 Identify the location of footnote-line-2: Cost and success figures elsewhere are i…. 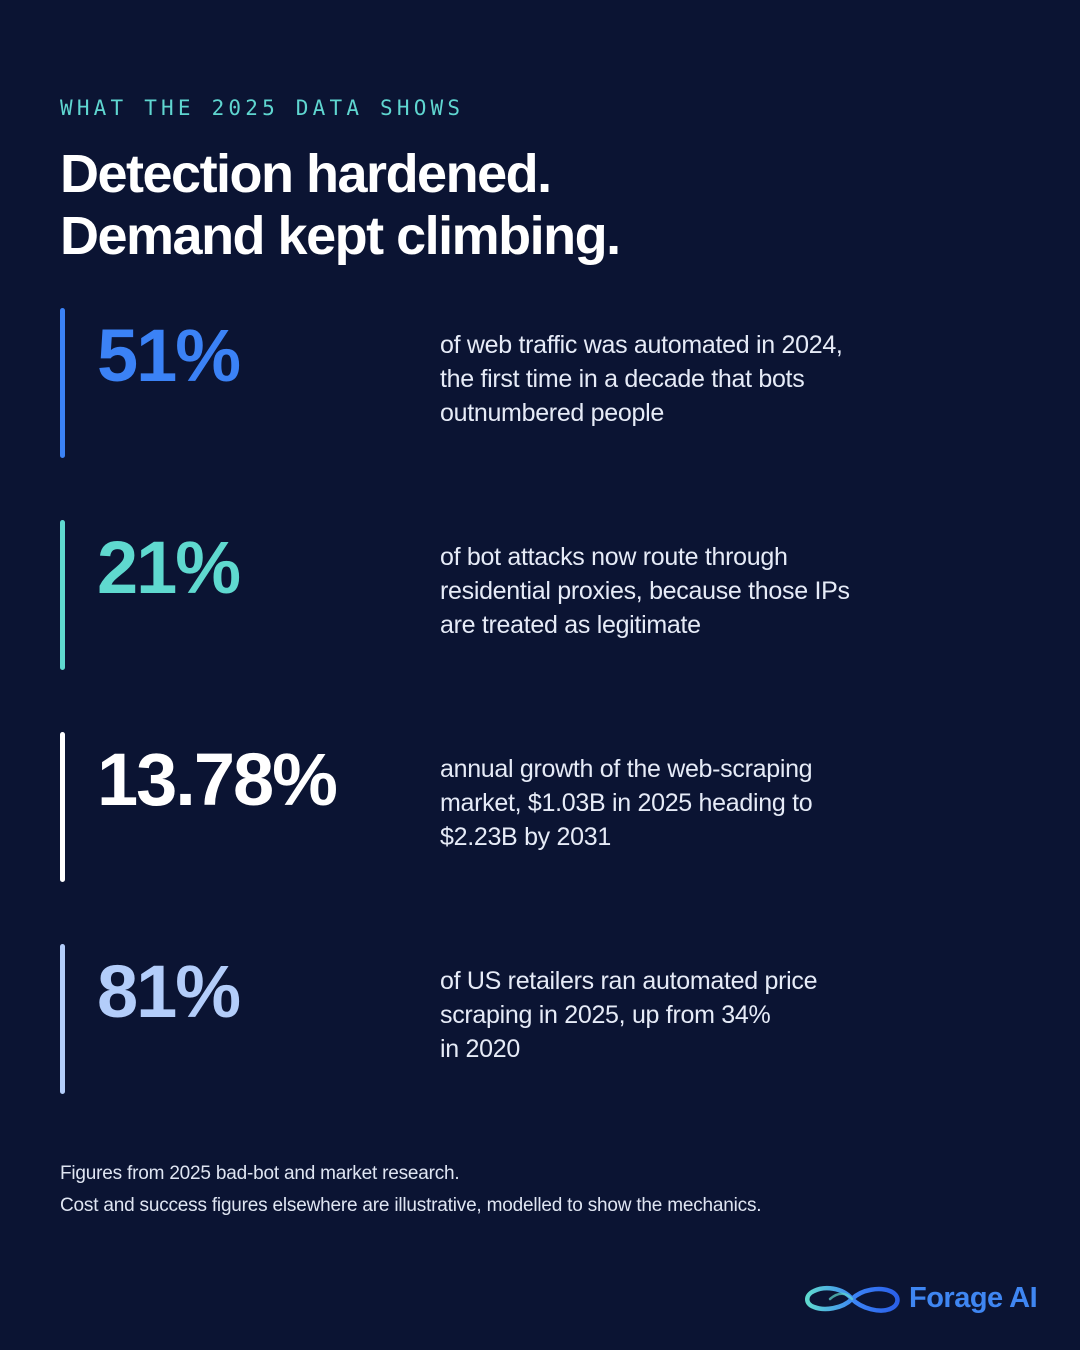
(411, 1205).